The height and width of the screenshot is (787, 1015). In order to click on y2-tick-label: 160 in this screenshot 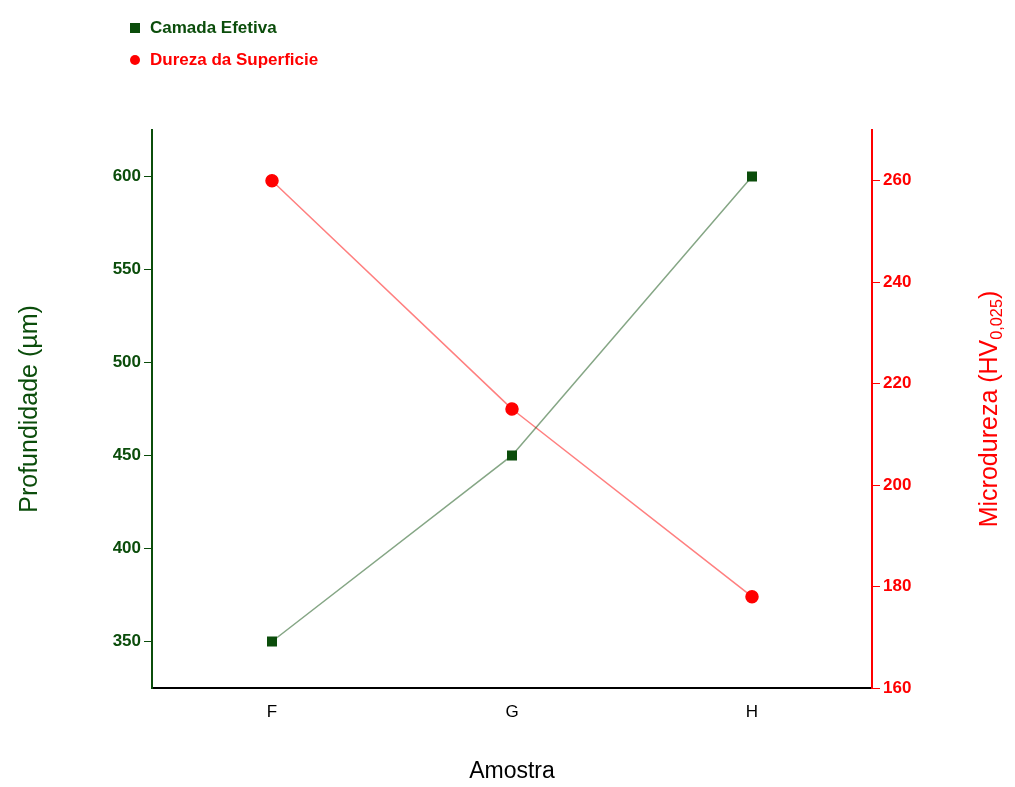, I will do `click(897, 687)`.